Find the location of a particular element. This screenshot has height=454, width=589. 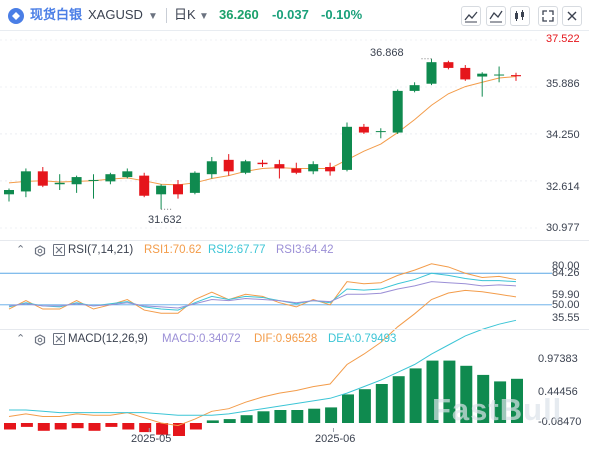

high-price-marker: 36.868 is located at coordinates (387, 53).